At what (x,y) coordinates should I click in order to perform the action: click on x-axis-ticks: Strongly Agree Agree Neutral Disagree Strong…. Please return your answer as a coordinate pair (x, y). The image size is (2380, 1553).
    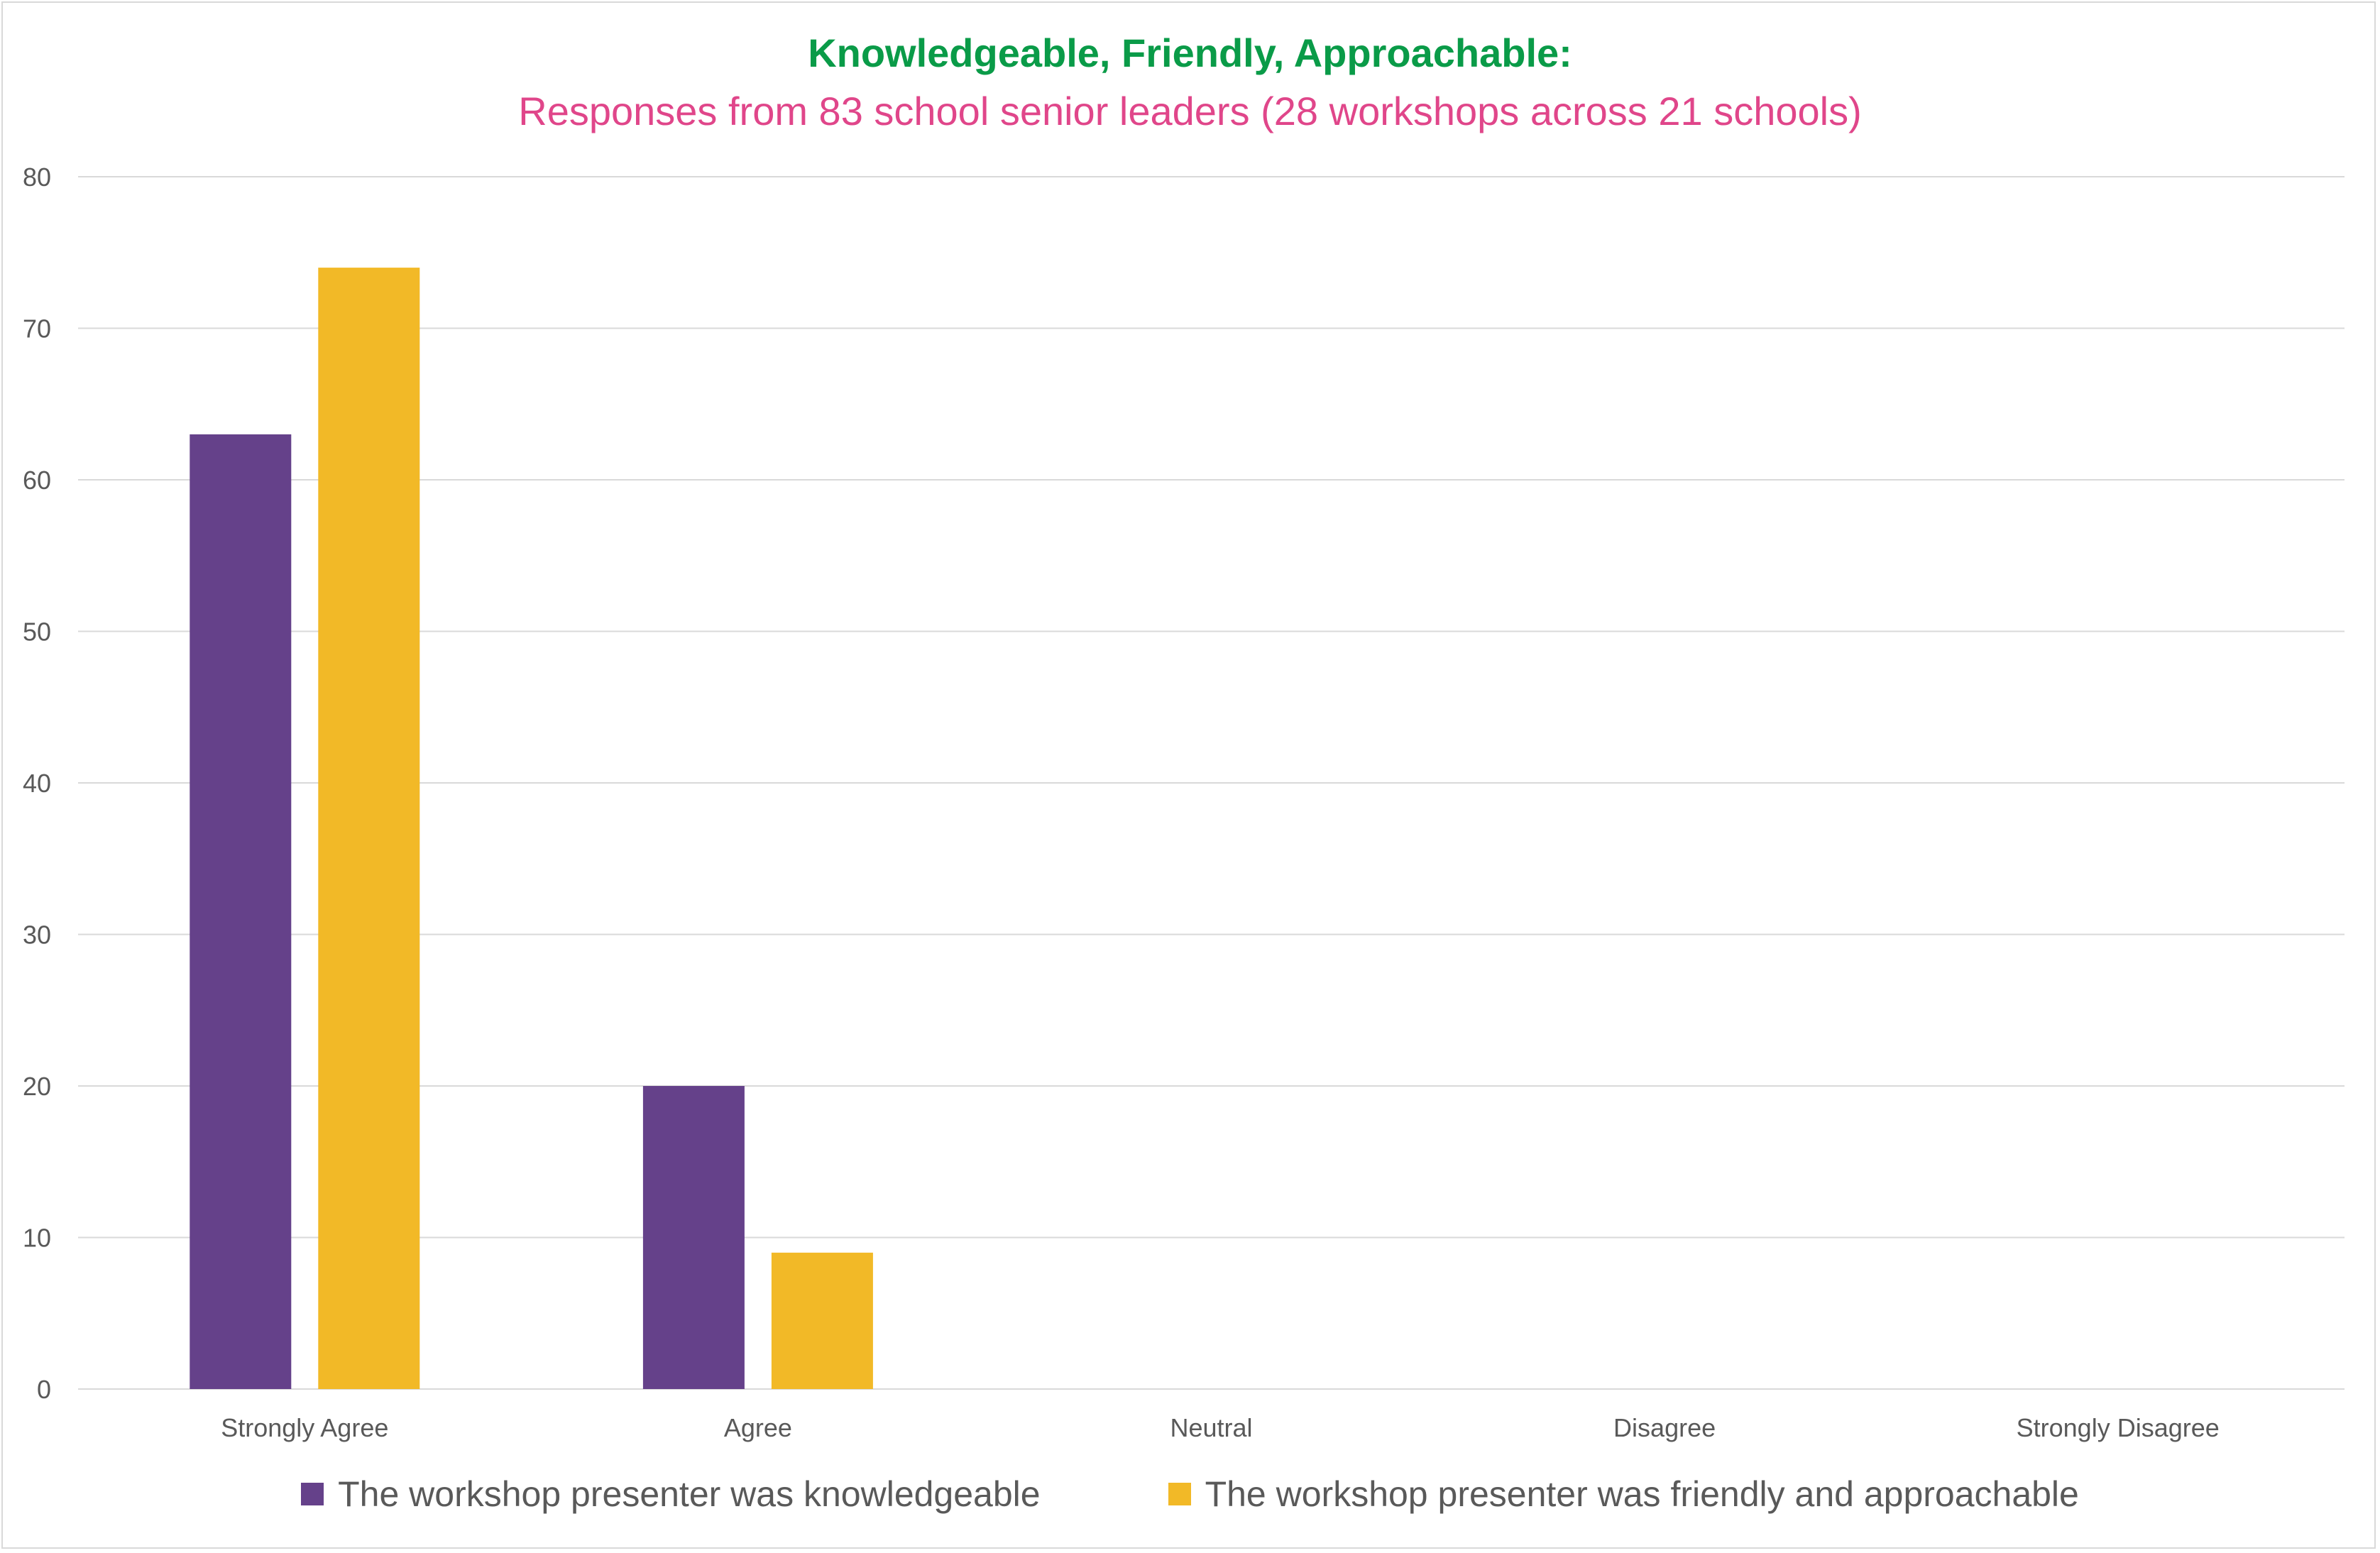
    Looking at the image, I should click on (1220, 1427).